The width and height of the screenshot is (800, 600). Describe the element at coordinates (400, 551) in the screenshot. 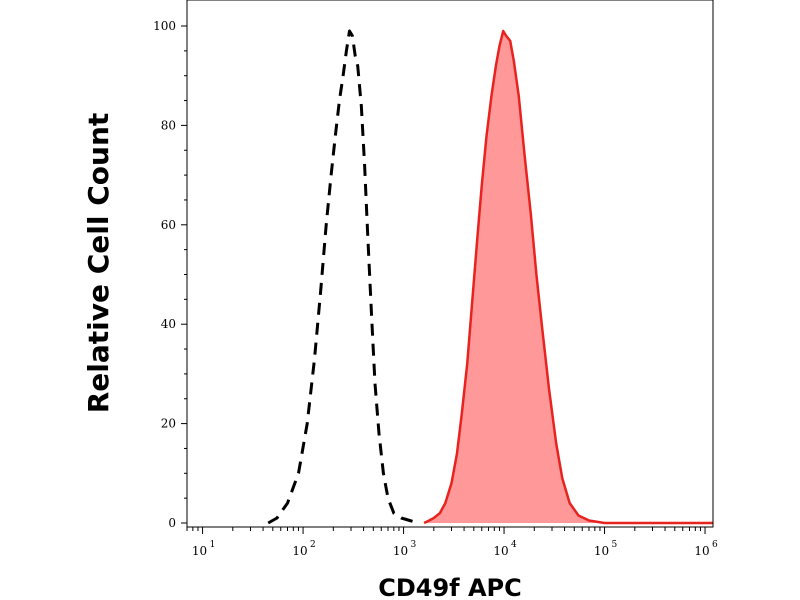

I see `x-tick-label-2: 10` at that location.